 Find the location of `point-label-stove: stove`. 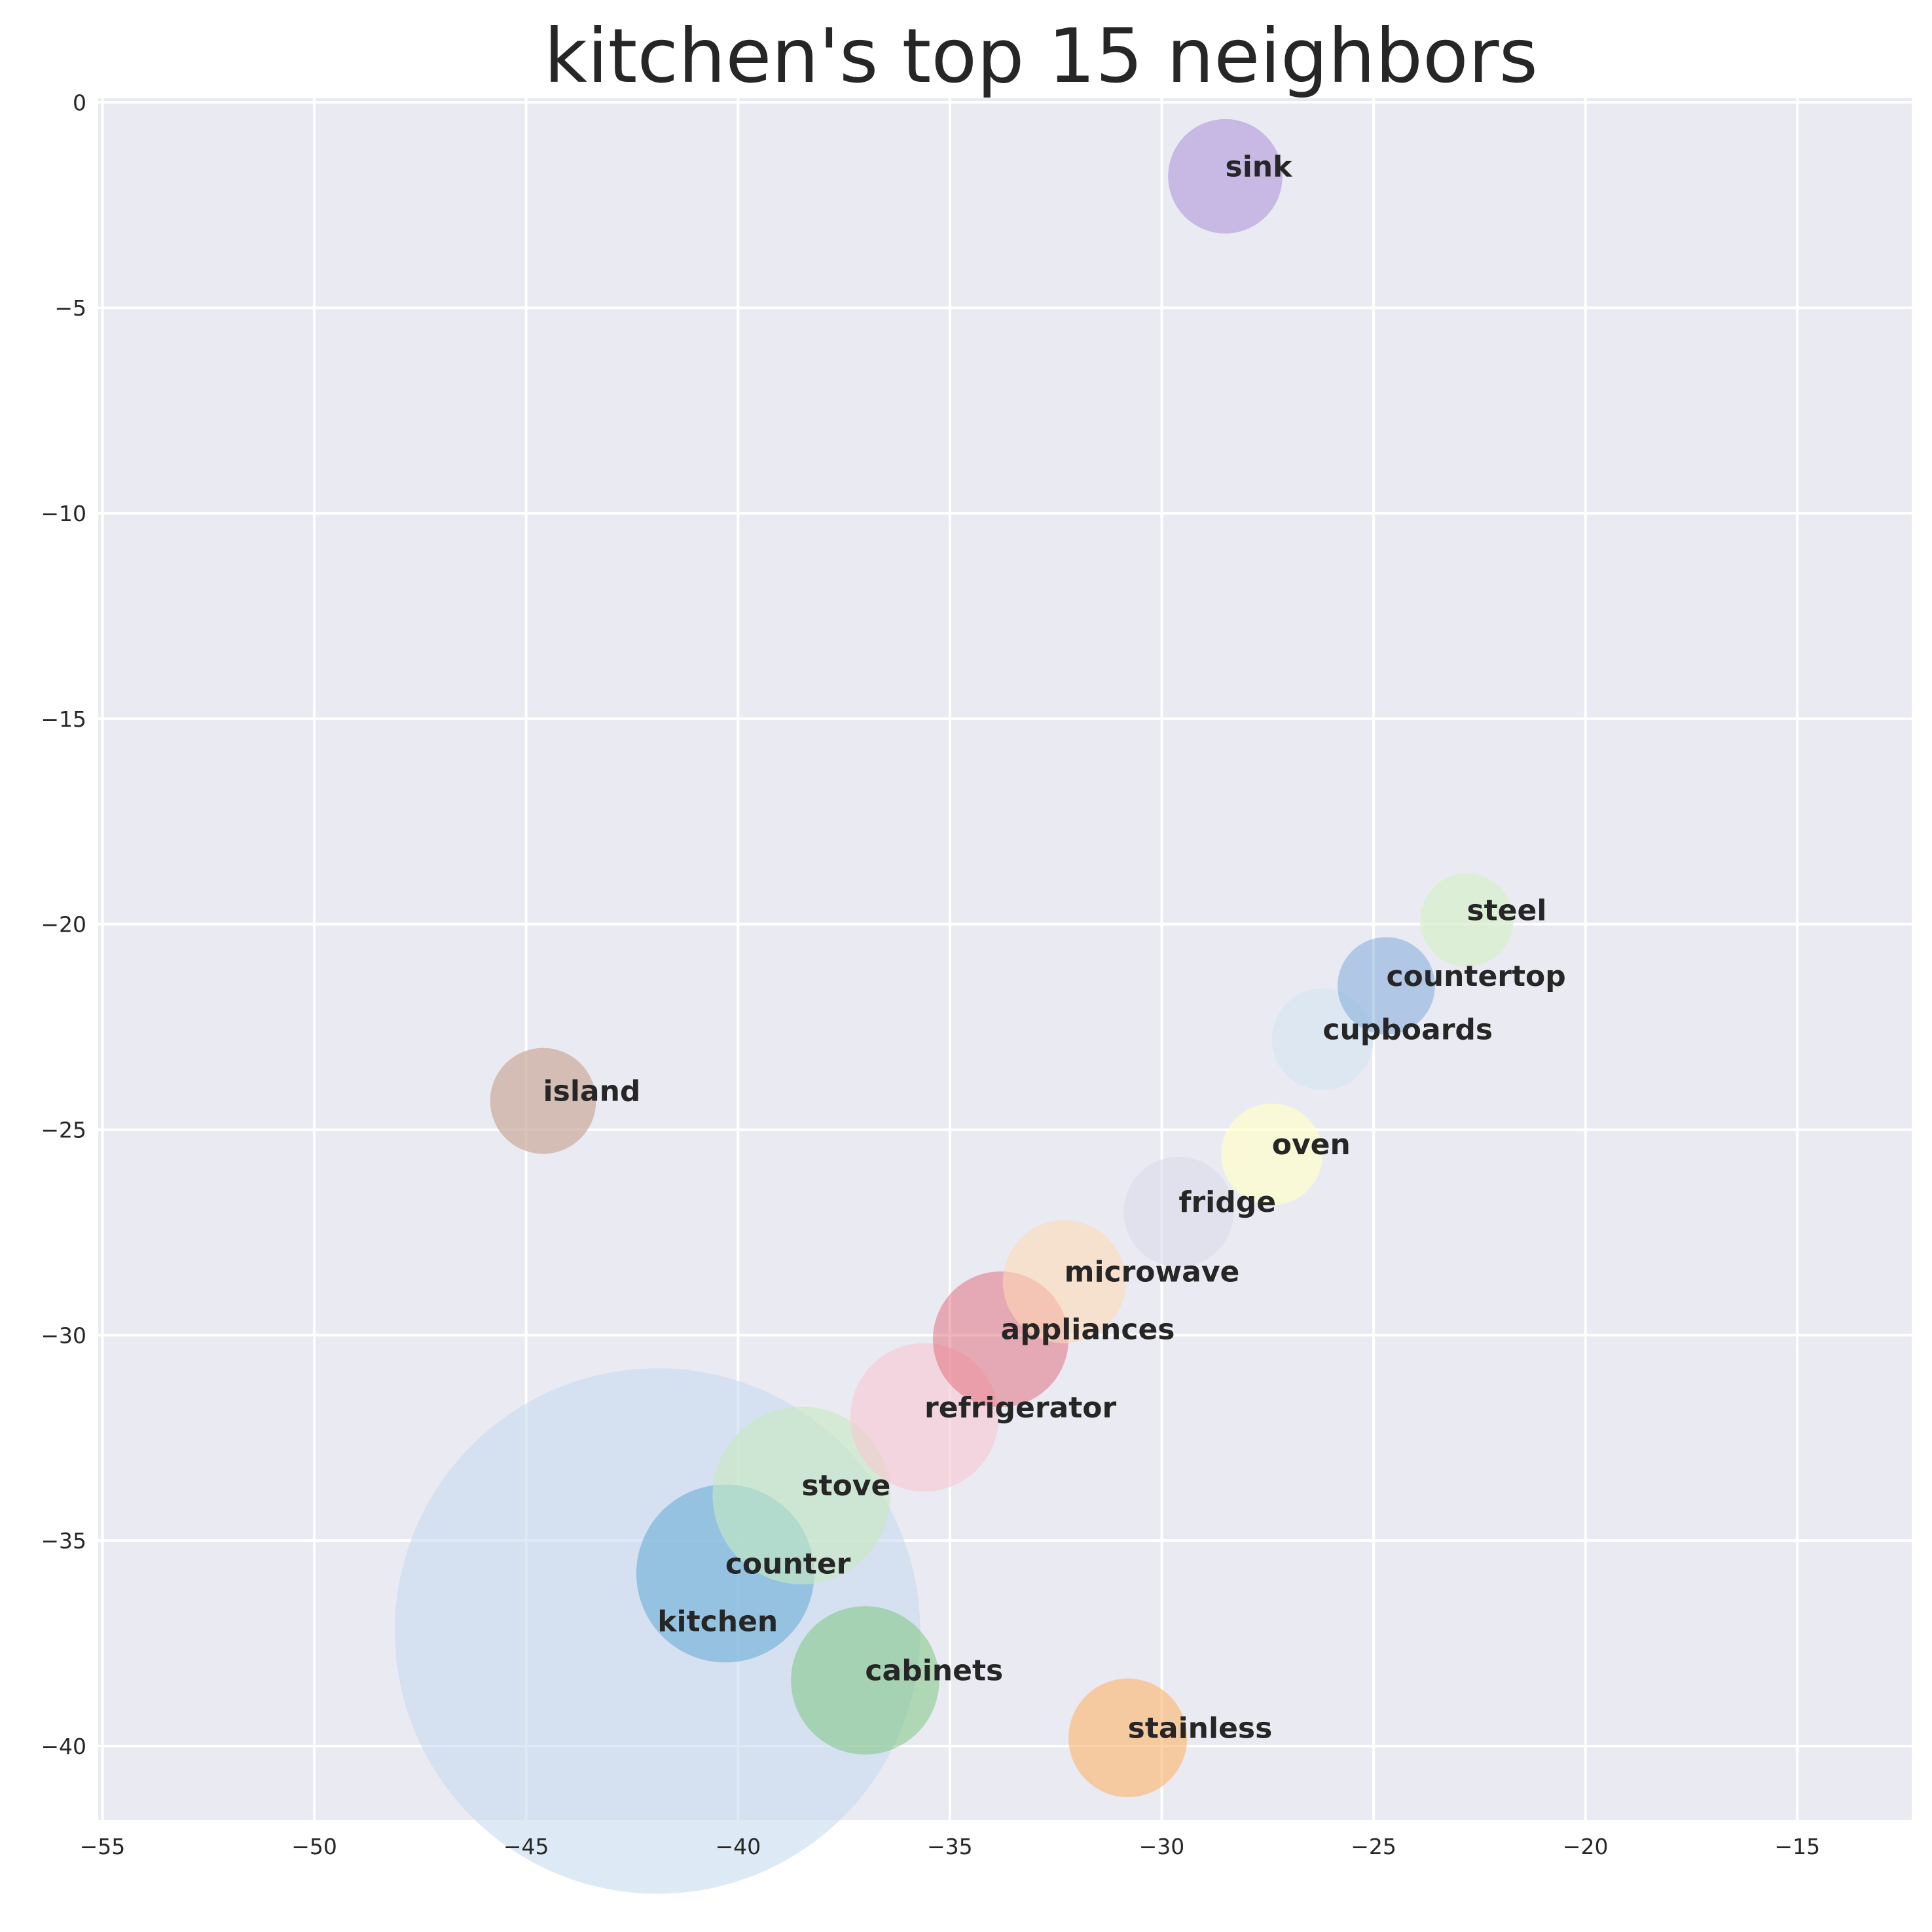

point-label-stove: stove is located at coordinates (845, 1486).